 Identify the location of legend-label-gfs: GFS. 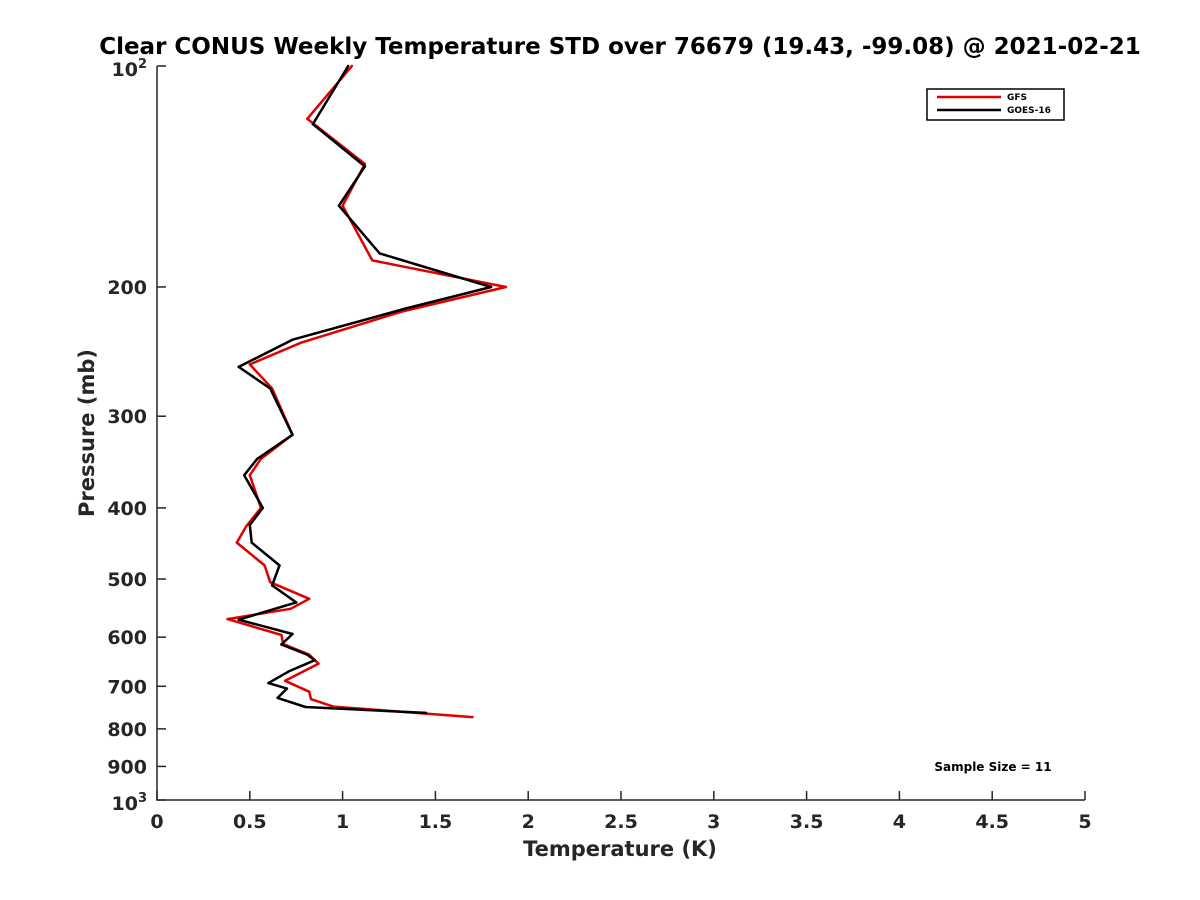
(1017, 98).